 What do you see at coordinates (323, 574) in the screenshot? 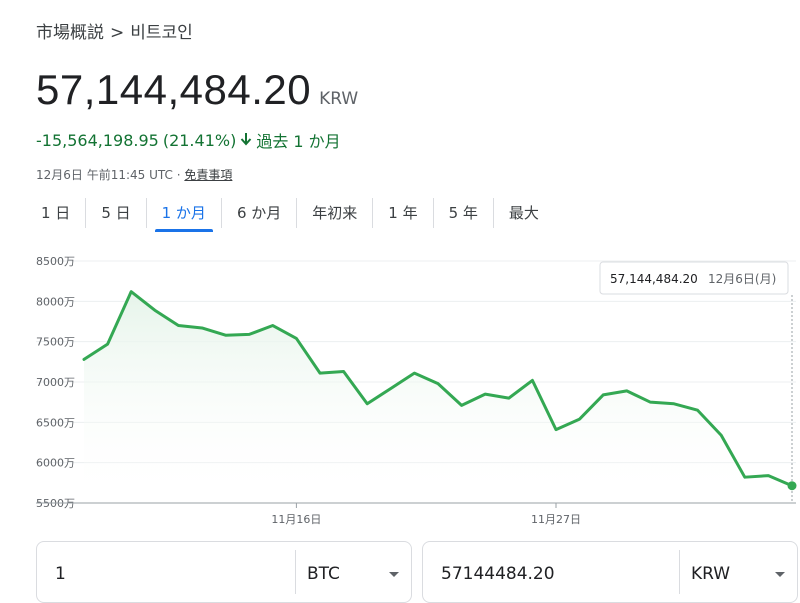
I see `converter-from-unit-select: BTC` at bounding box center [323, 574].